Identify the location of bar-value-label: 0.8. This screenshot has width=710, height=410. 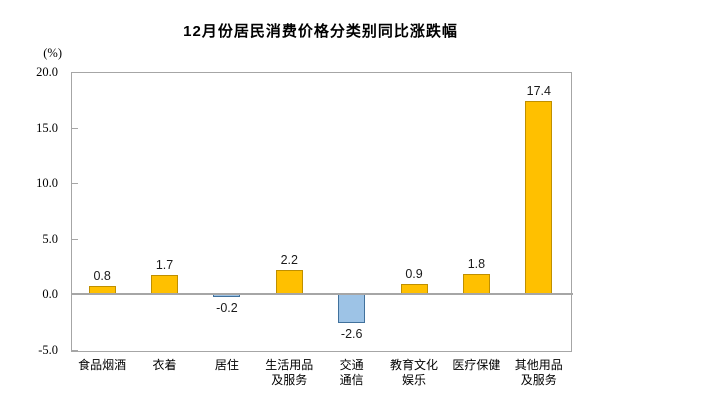
(102, 275).